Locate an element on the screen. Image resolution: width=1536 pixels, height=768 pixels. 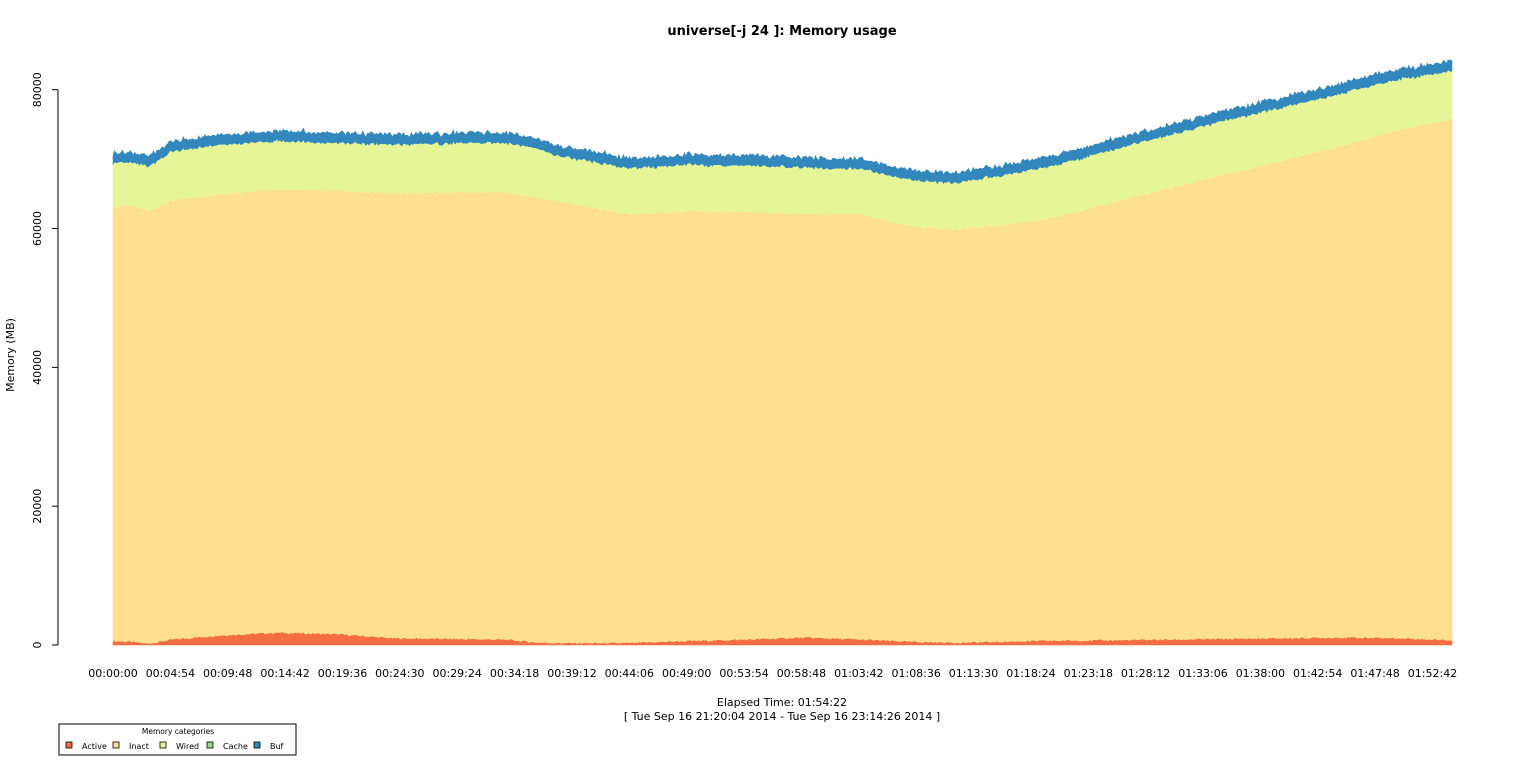
legend-box is located at coordinates (177, 739).